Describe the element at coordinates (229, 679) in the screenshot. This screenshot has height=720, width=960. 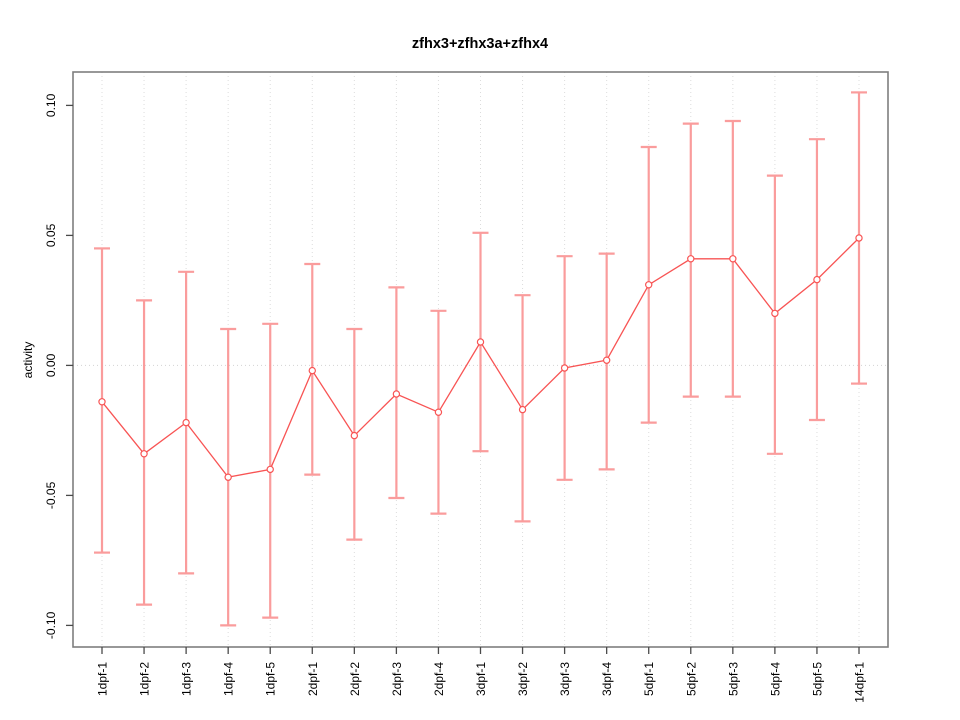
I see `x-tick-label: 1dpf-4` at that location.